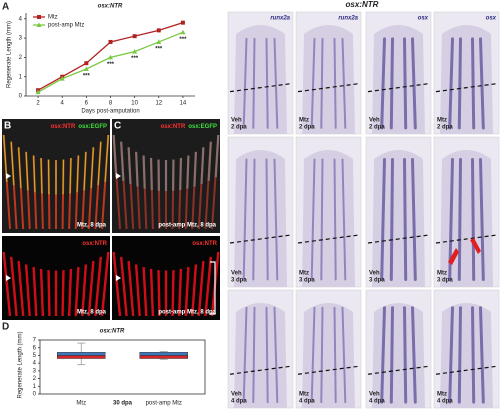 This screenshot has width=500, height=410. Describe the element at coordinates (163, 354) in the screenshot. I see `box-upper` at that location.